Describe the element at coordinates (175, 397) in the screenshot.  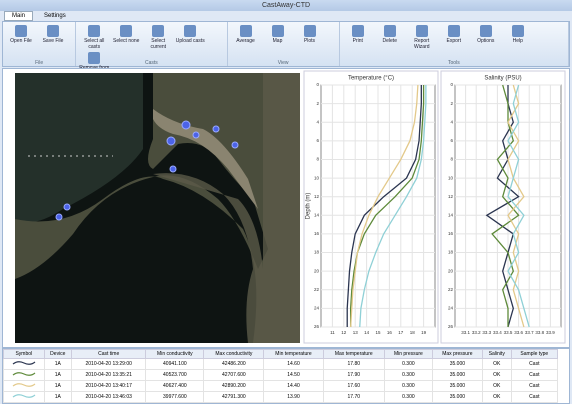
I see `table-cell: 39977.600` at that location.